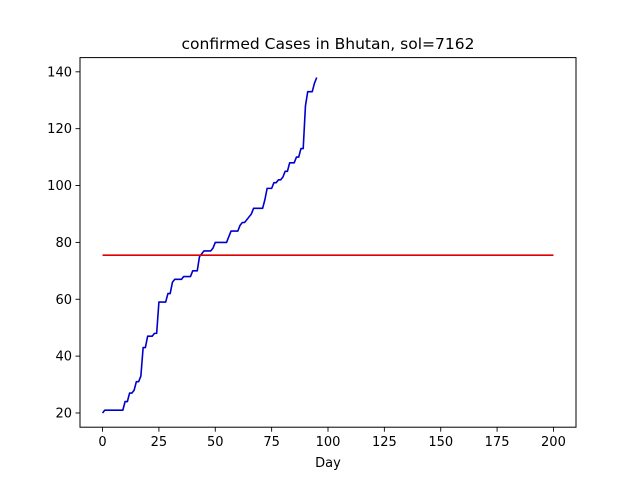  I want to click on x-tick-label: 0, so click(102, 442).